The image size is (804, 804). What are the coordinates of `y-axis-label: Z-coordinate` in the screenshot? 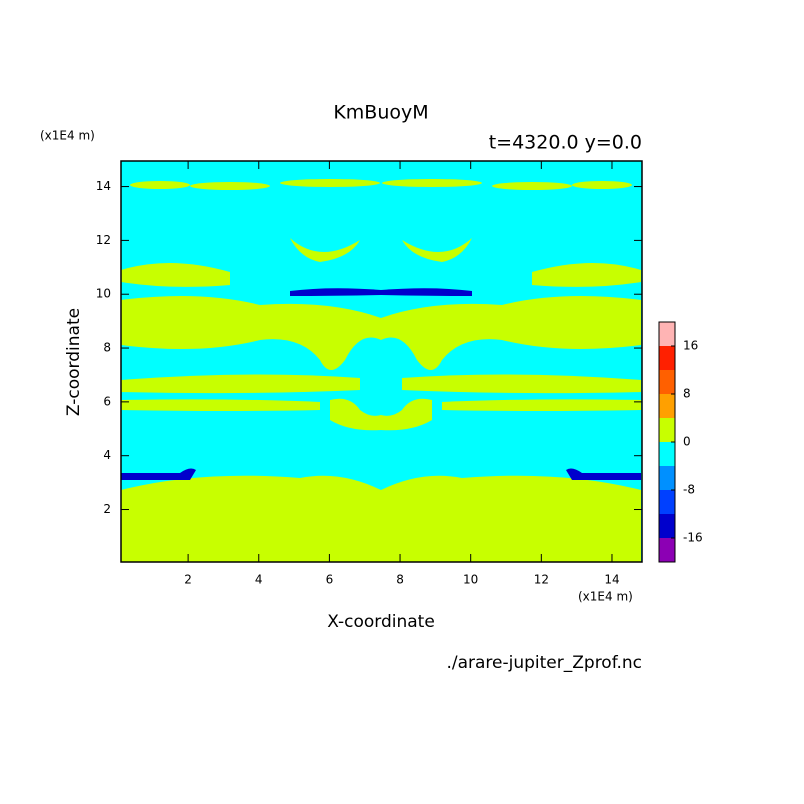 It's located at (74, 362).